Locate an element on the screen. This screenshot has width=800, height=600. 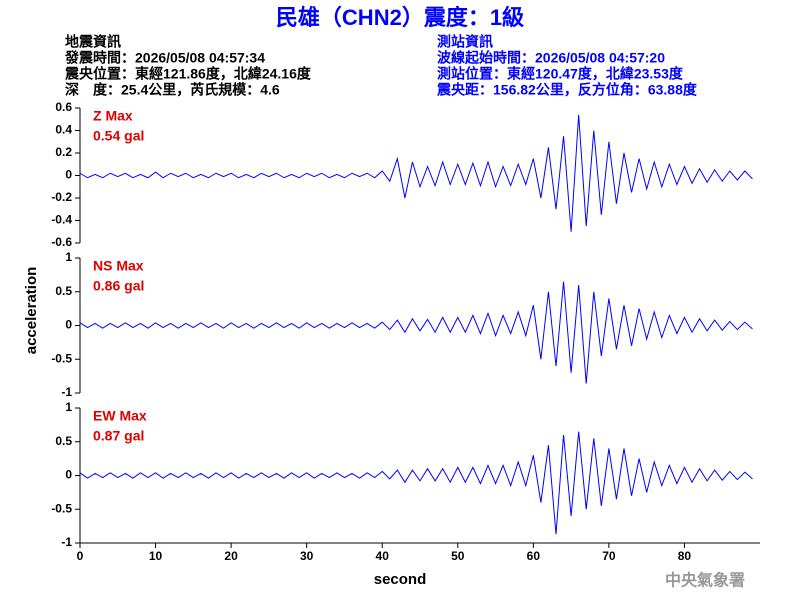
x-tick-label: 60 is located at coordinates (534, 556).